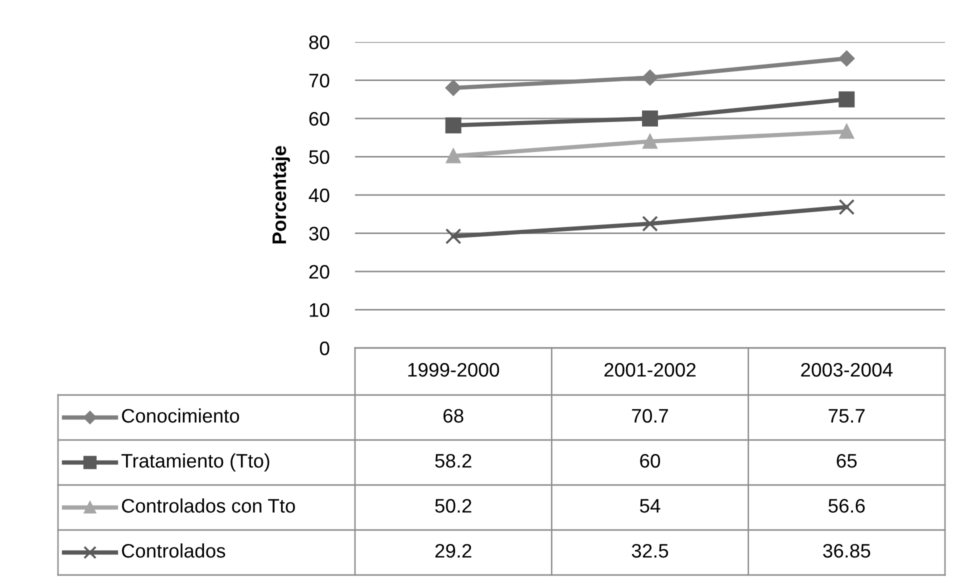 The width and height of the screenshot is (963, 585). I want to click on y-tick-label: 70, so click(319, 81).